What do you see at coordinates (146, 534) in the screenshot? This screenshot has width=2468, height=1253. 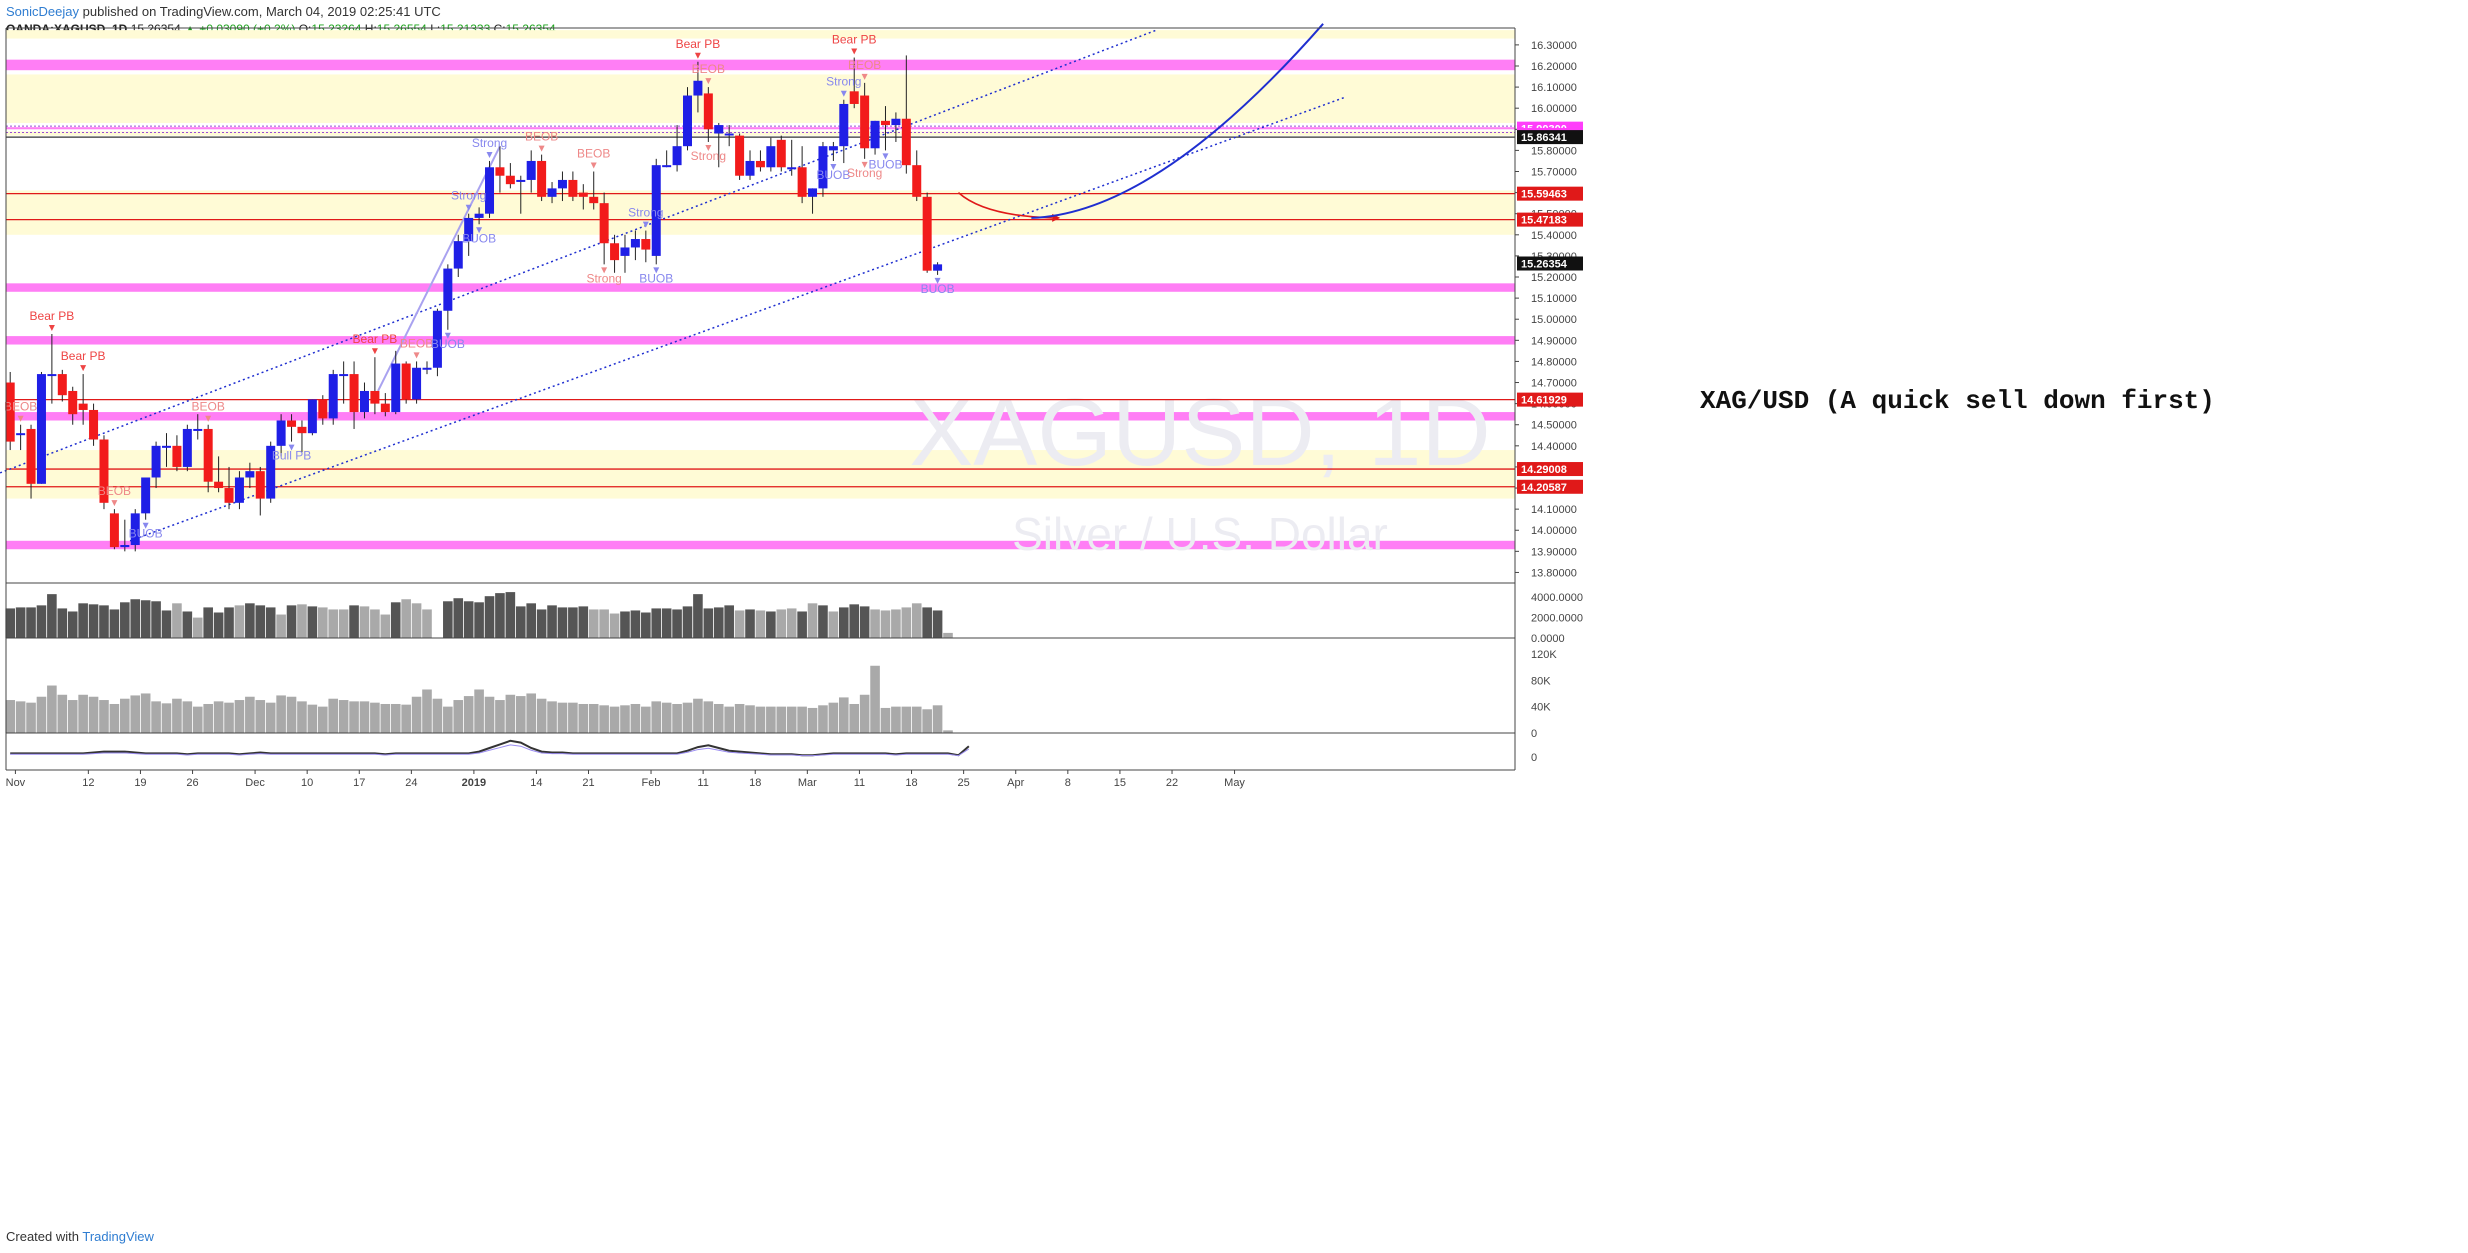 I see `pattern-label: BUOB` at bounding box center [146, 534].